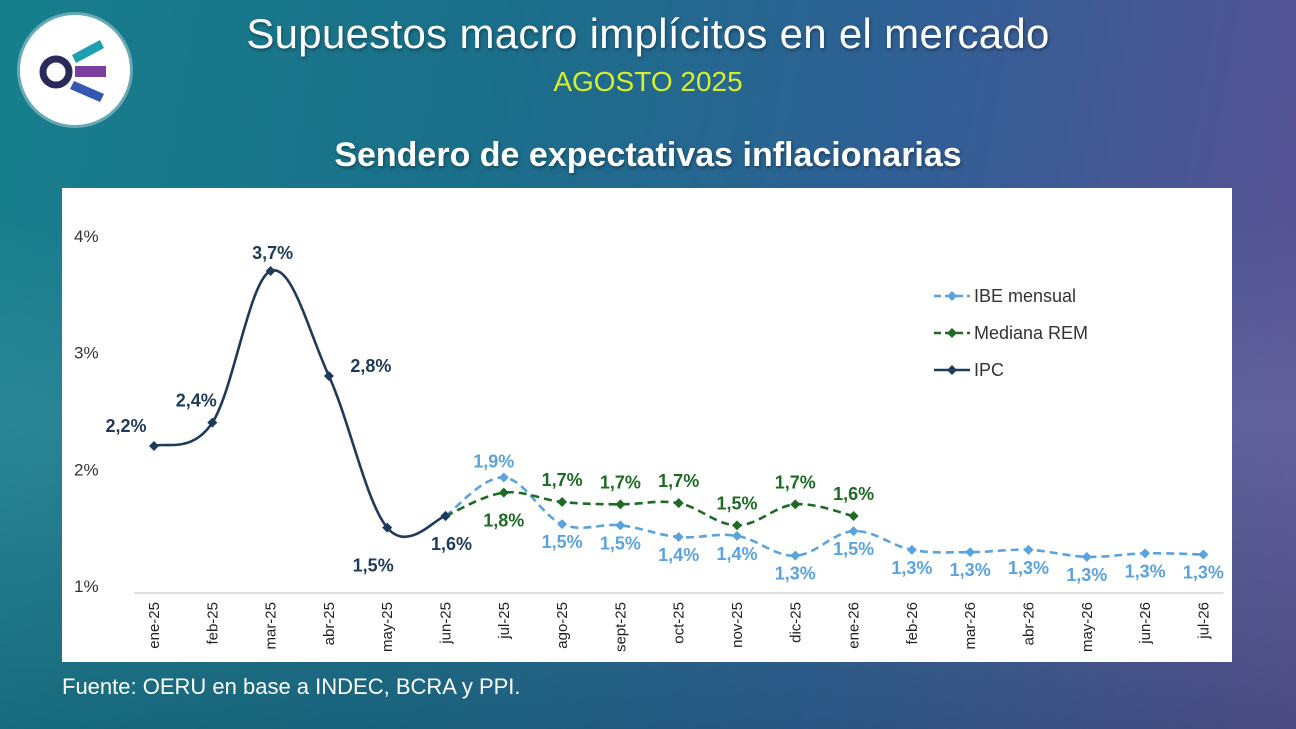  What do you see at coordinates (853, 494) in the screenshot?
I see `data-label-rem: 1,6%` at bounding box center [853, 494].